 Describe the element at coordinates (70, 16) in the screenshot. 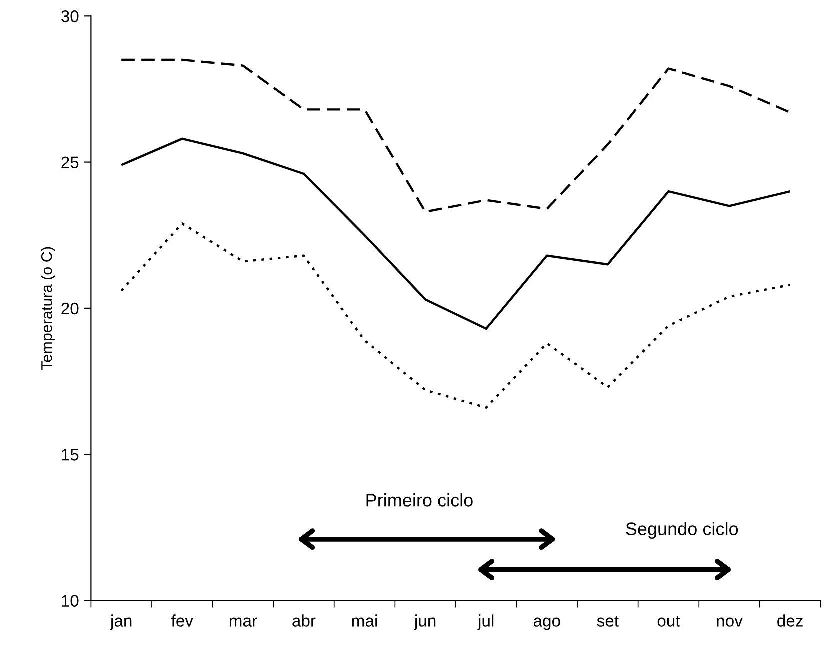

I see `y-tick-label: 30` at that location.